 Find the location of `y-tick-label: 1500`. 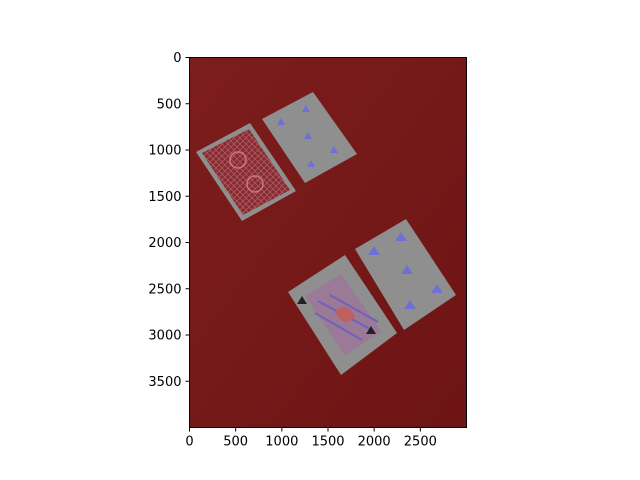

y-tick-label: 1500 is located at coordinates (164, 197).